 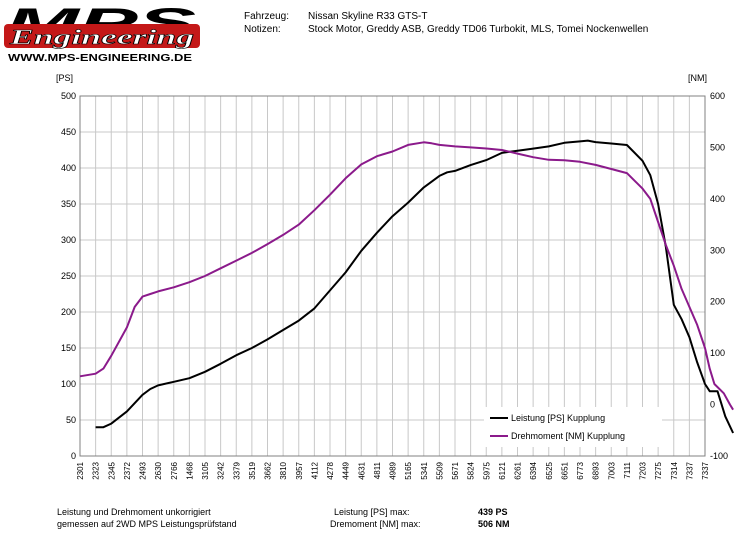 I want to click on x-tick-label: 6261, so click(x=518, y=470).